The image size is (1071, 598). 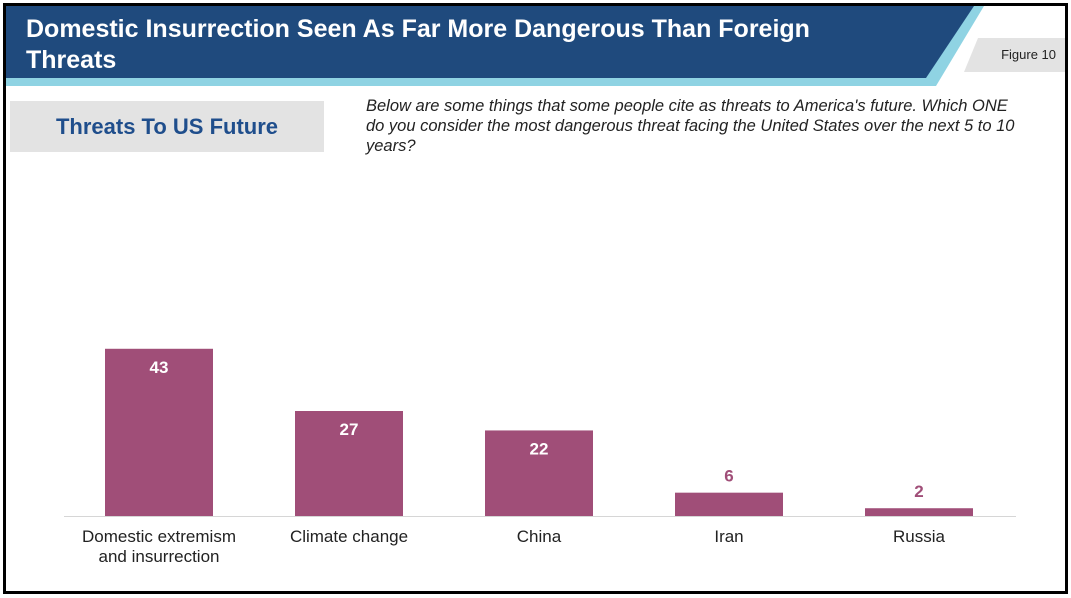 What do you see at coordinates (728, 476) in the screenshot?
I see `data-label: 6` at bounding box center [728, 476].